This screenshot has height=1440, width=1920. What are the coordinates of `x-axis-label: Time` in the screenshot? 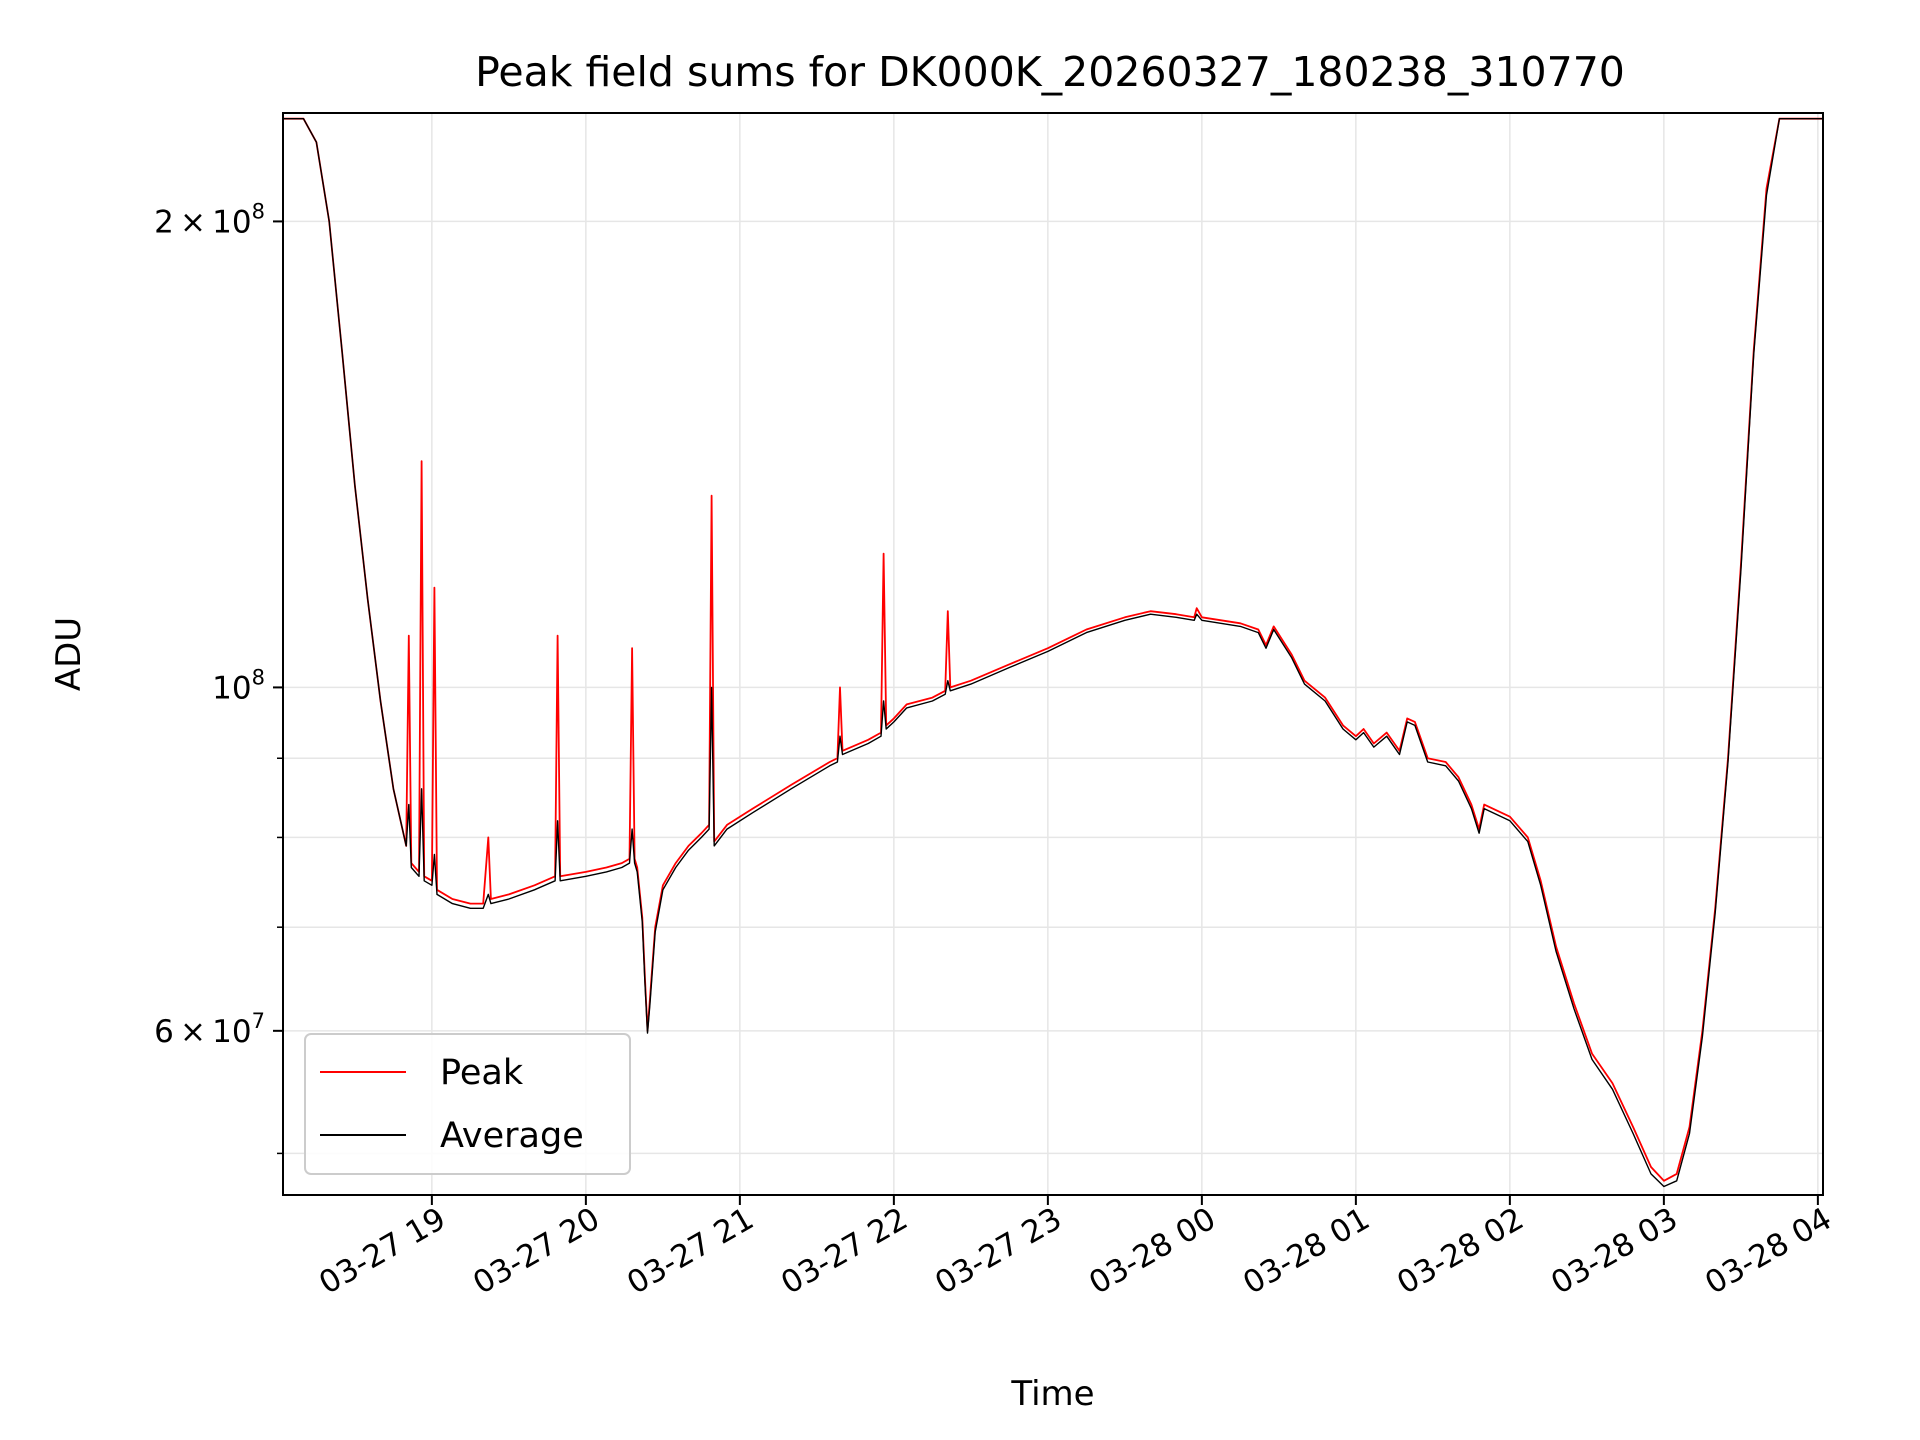 It's located at (1052, 1394).